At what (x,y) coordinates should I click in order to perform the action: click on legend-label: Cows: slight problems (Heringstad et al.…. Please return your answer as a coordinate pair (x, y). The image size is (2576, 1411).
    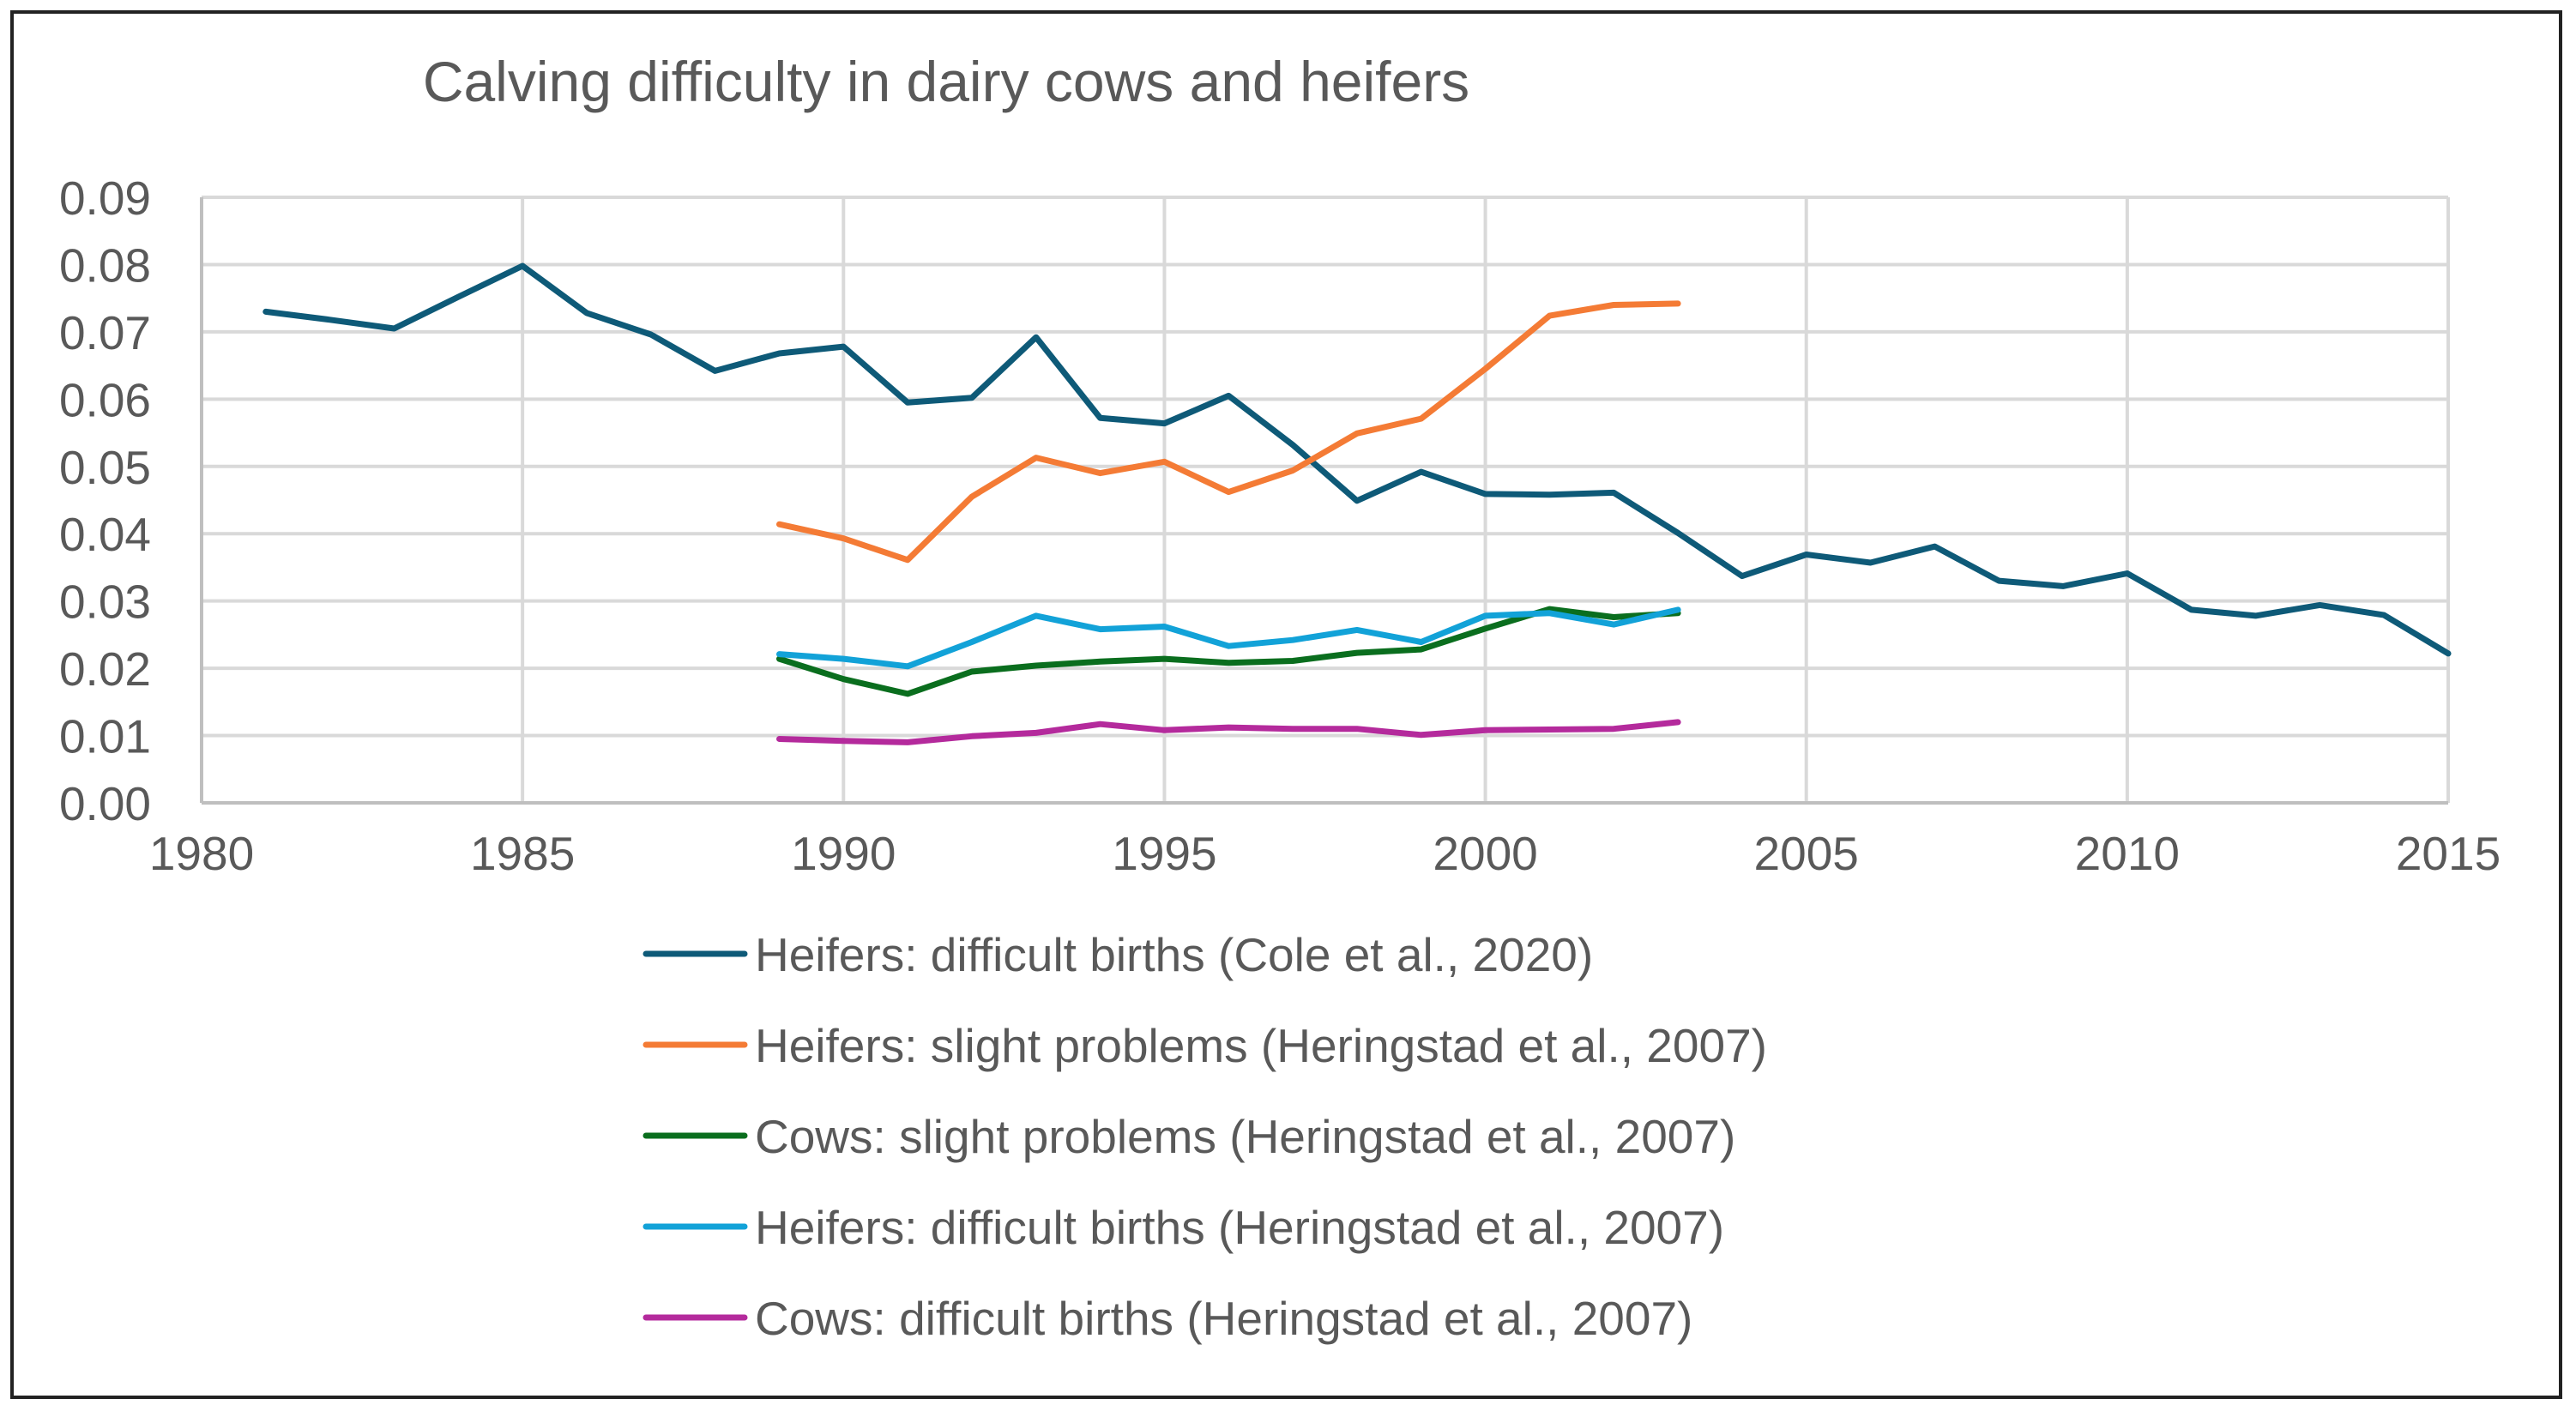
    Looking at the image, I should click on (1245, 1136).